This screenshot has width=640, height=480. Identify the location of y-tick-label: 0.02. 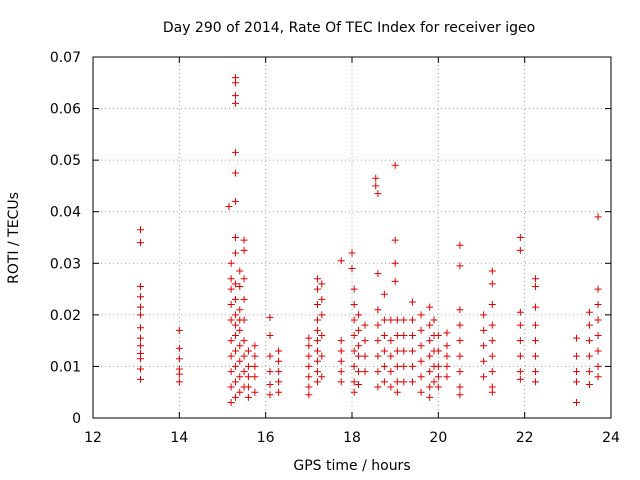
(65, 316).